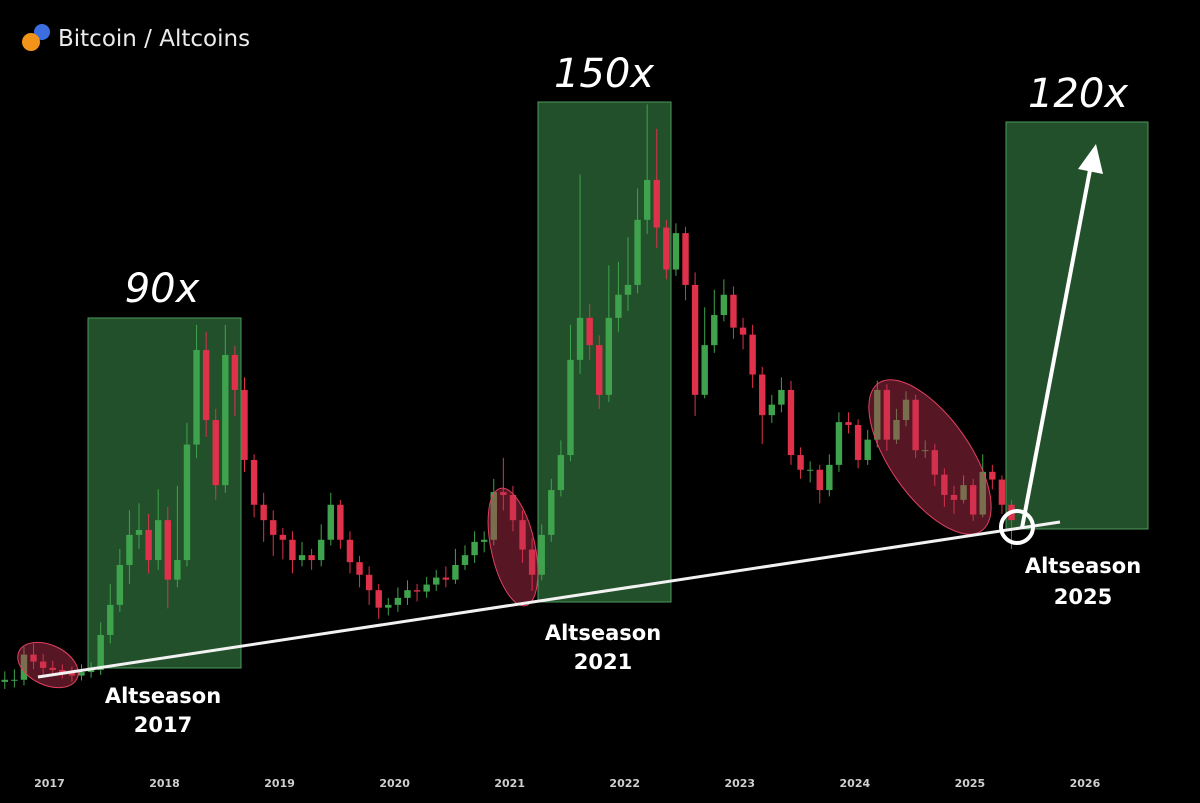  Describe the element at coordinates (1083, 597) in the screenshot. I see `season-label: 2025` at that location.